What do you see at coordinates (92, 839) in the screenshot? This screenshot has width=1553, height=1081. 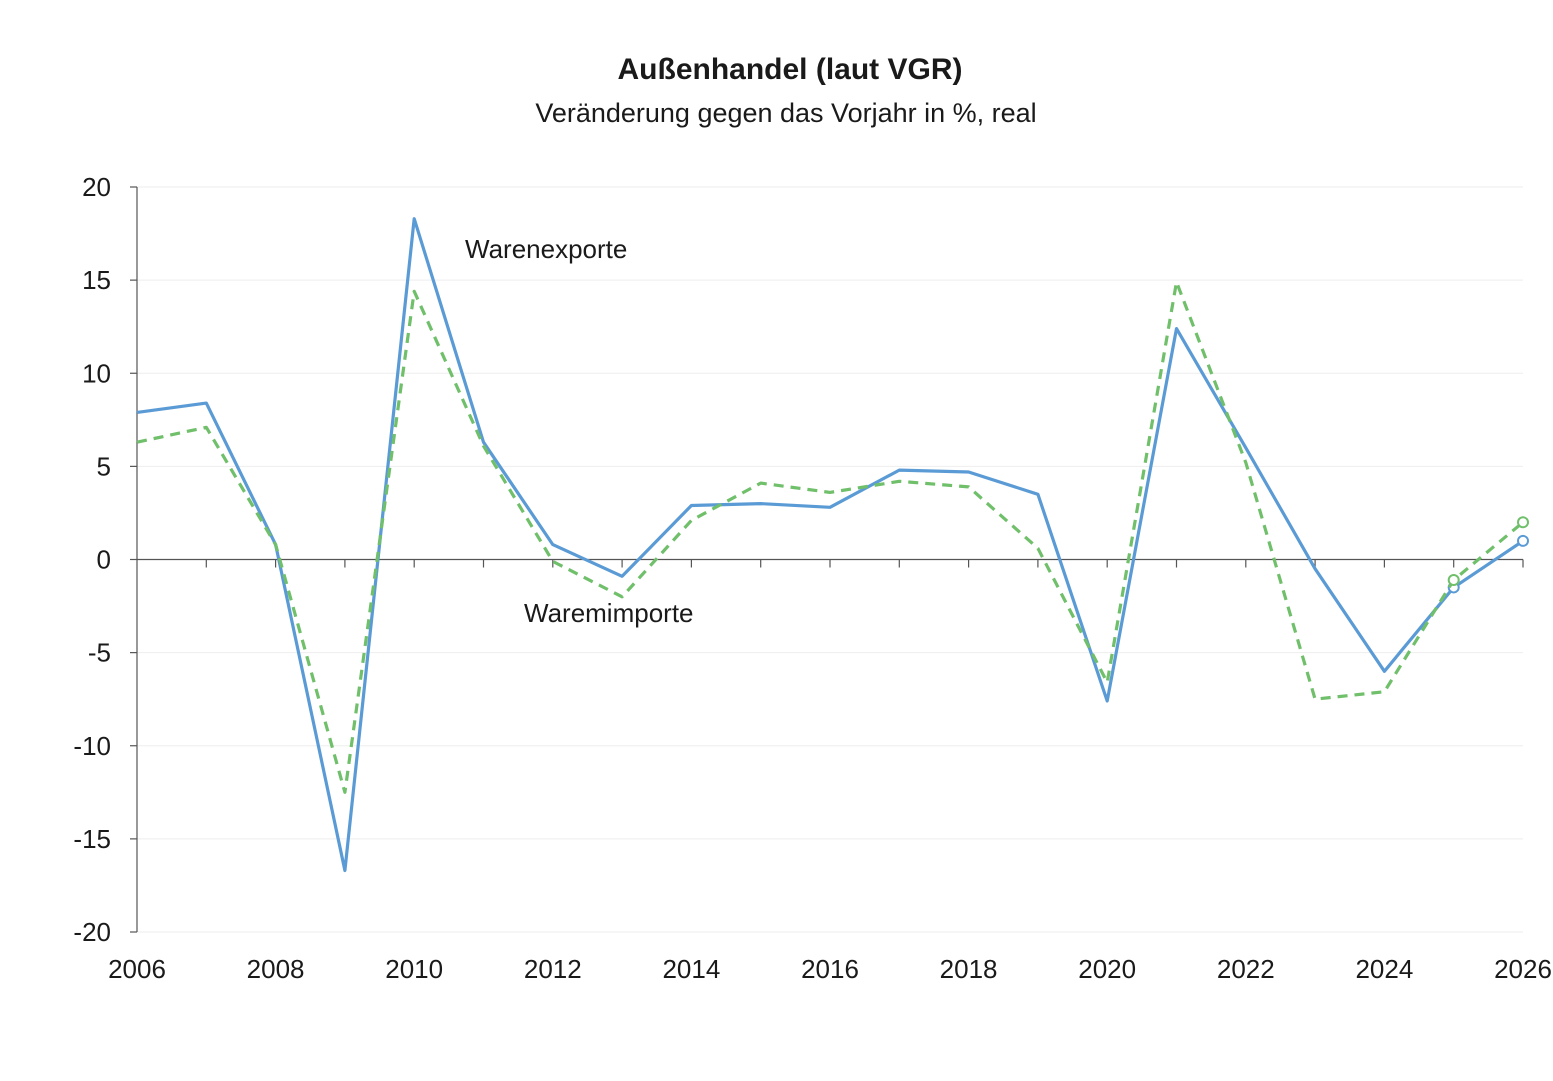 I see `y-tick-label: -15` at bounding box center [92, 839].